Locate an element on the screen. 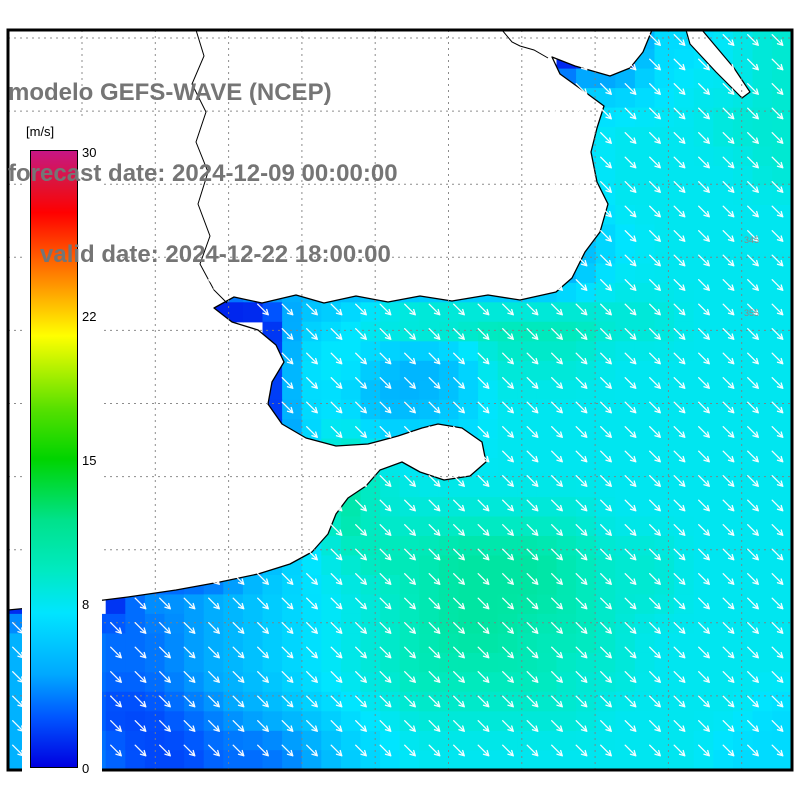 The image size is (800, 800). colorbar: [m/s] 30 22 15 8 0 is located at coordinates (62, 449).